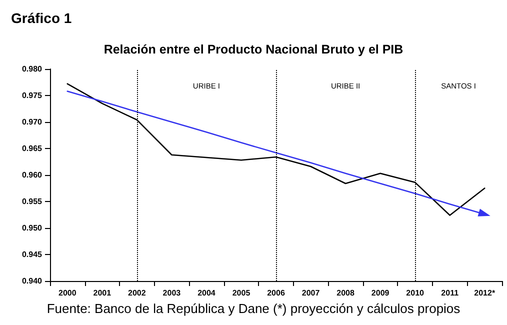  What do you see at coordinates (380, 293) in the screenshot?
I see `x-tick-label: 2009` at bounding box center [380, 293].